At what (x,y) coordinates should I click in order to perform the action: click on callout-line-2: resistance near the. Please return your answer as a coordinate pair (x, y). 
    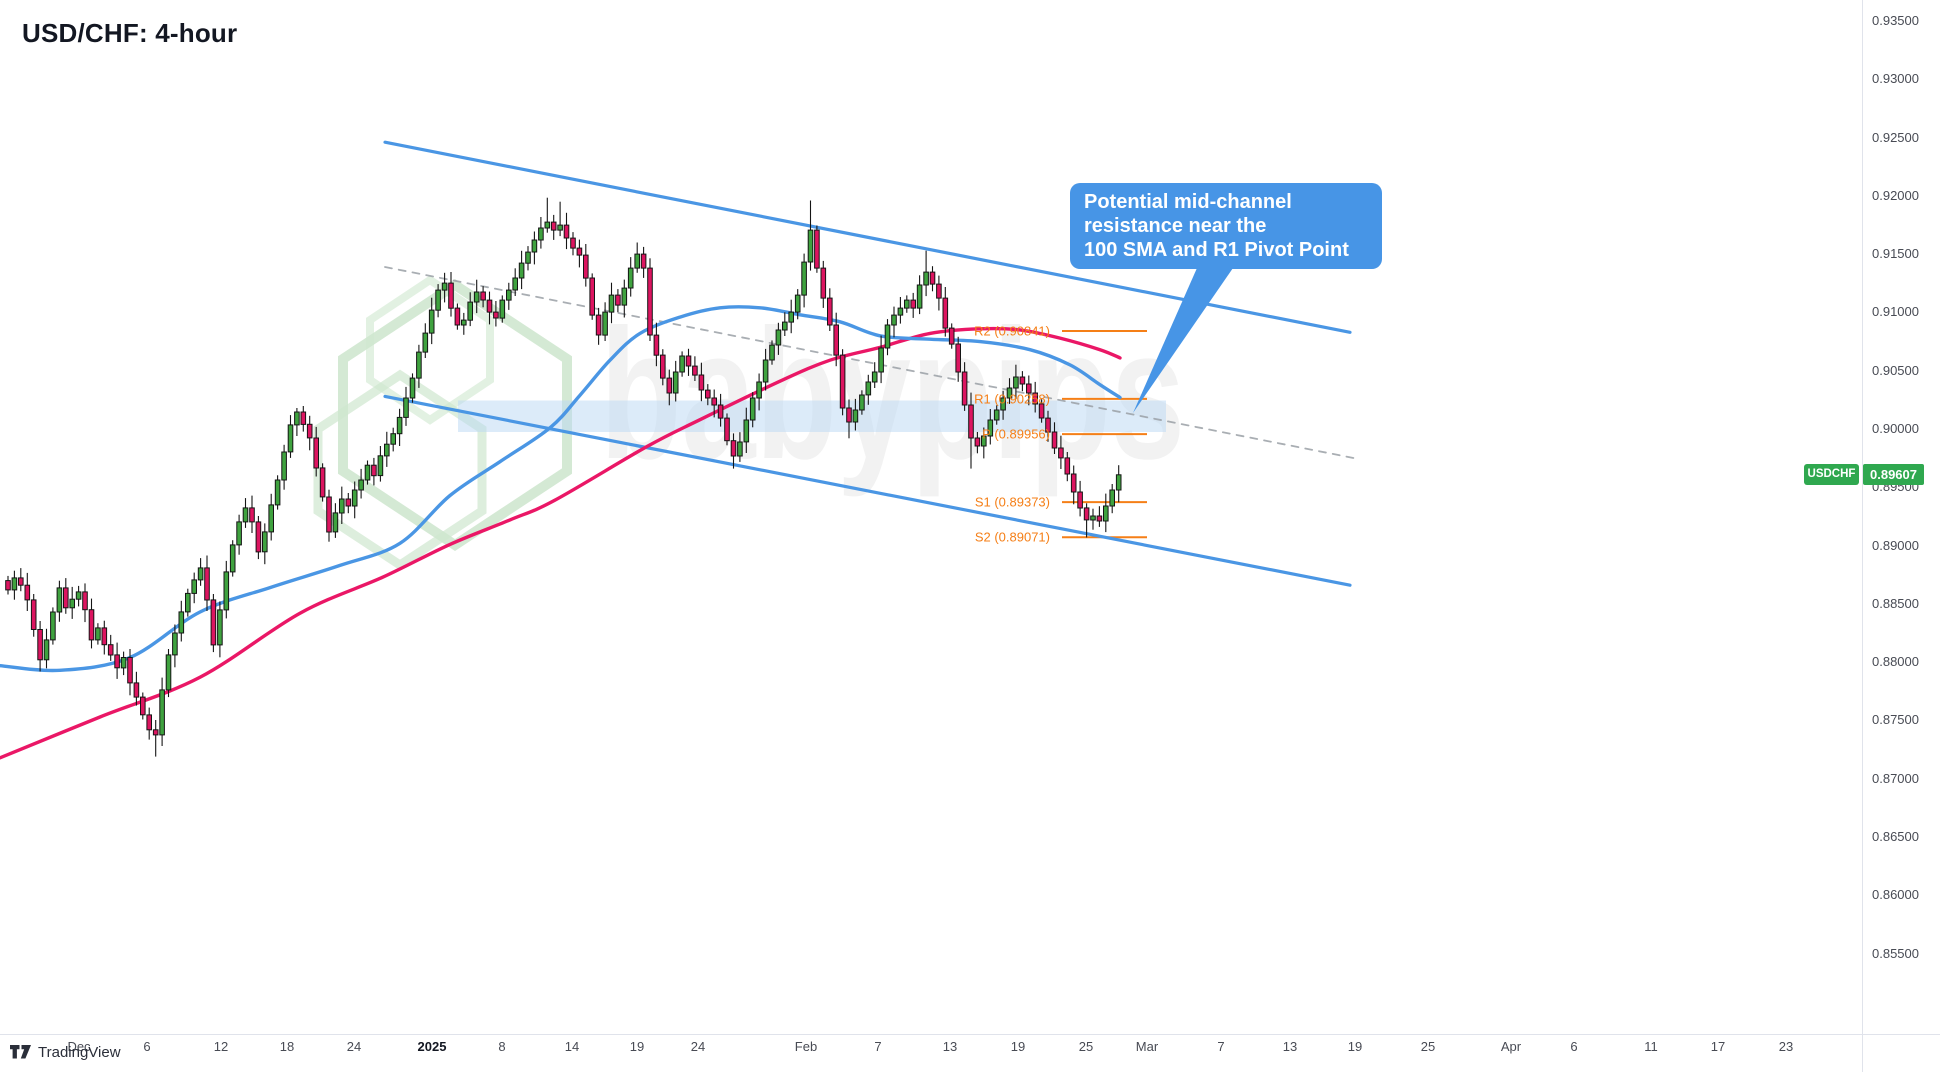
    Looking at the image, I should click on (1175, 226).